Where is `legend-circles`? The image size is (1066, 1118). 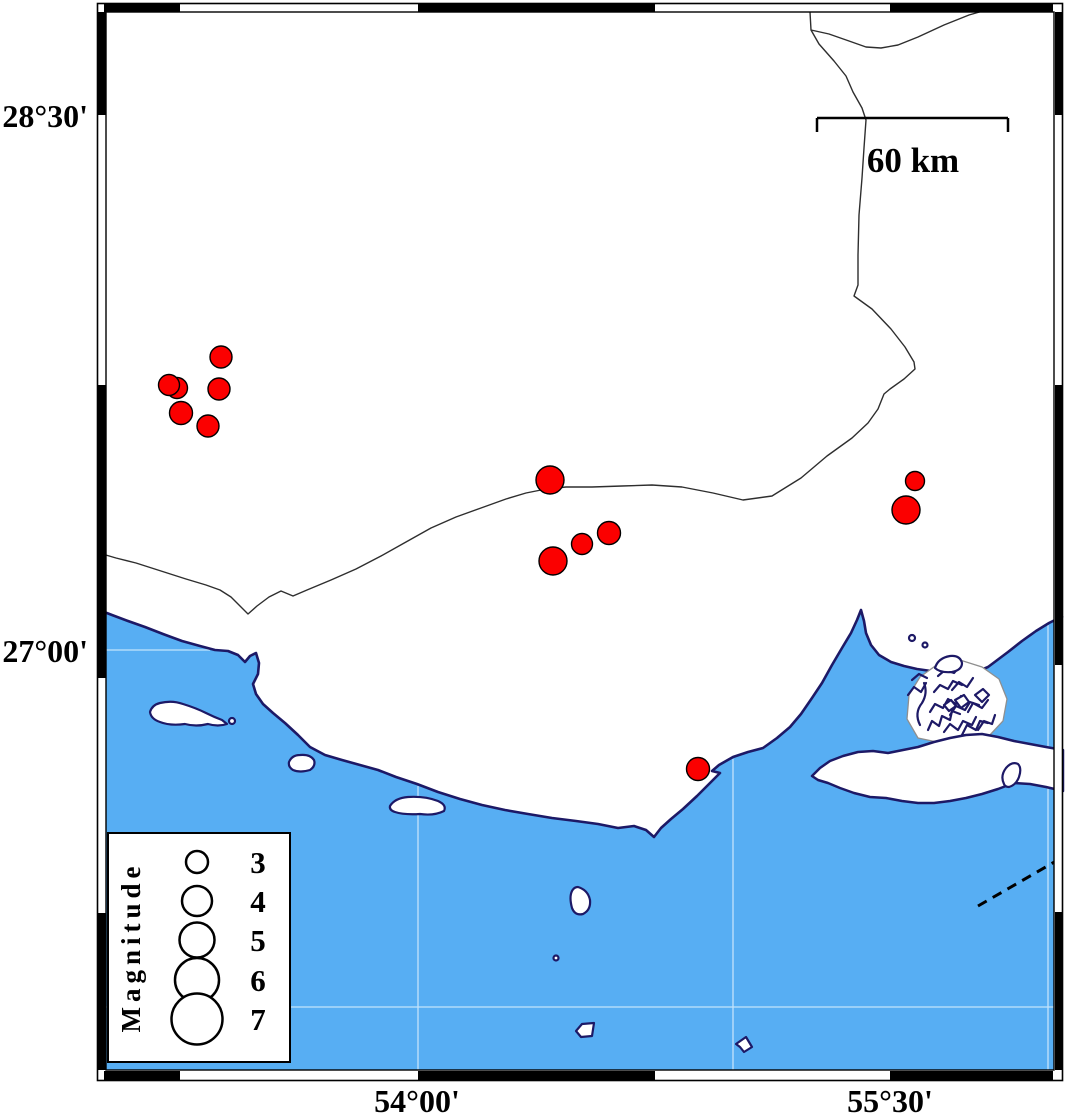 legend-circles is located at coordinates (197, 947).